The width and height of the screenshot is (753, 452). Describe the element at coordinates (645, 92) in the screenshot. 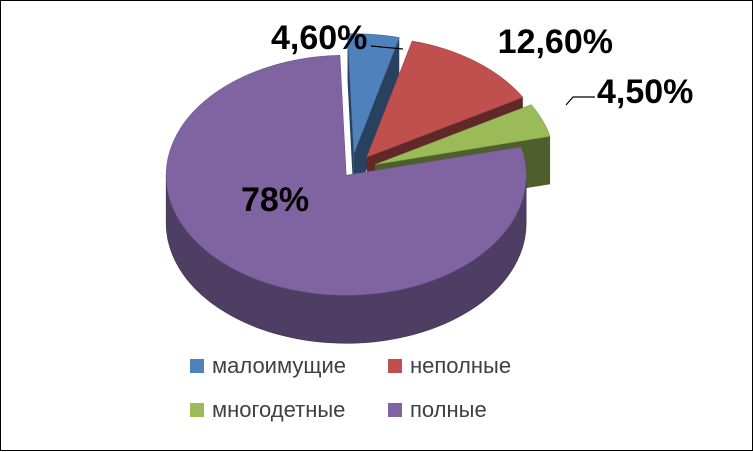

I see `data-label-3: 4,50%` at that location.